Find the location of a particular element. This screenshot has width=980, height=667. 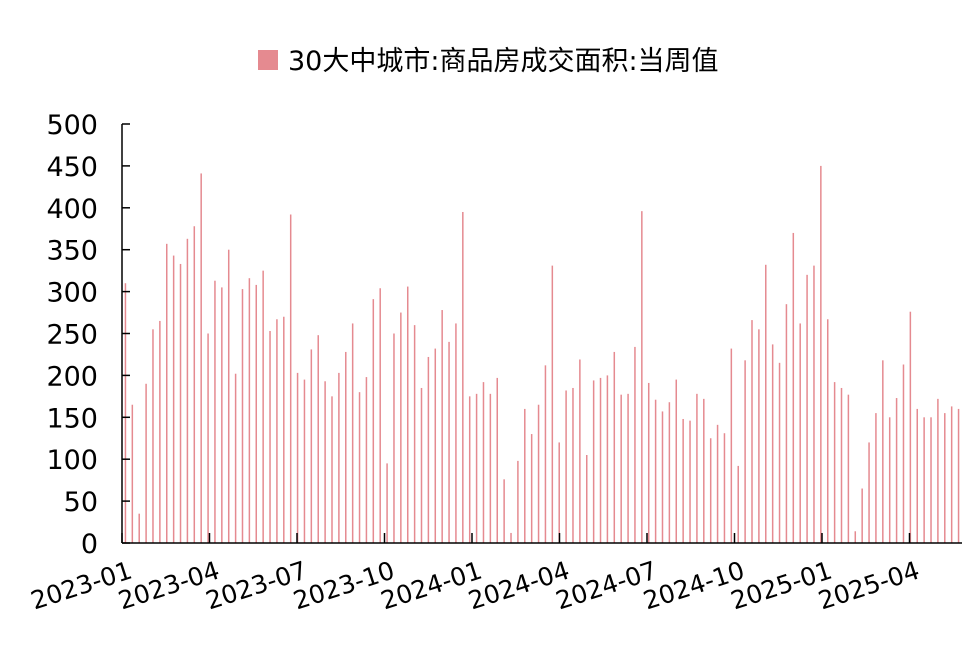

y-tick-label: 200 is located at coordinates (72, 376).